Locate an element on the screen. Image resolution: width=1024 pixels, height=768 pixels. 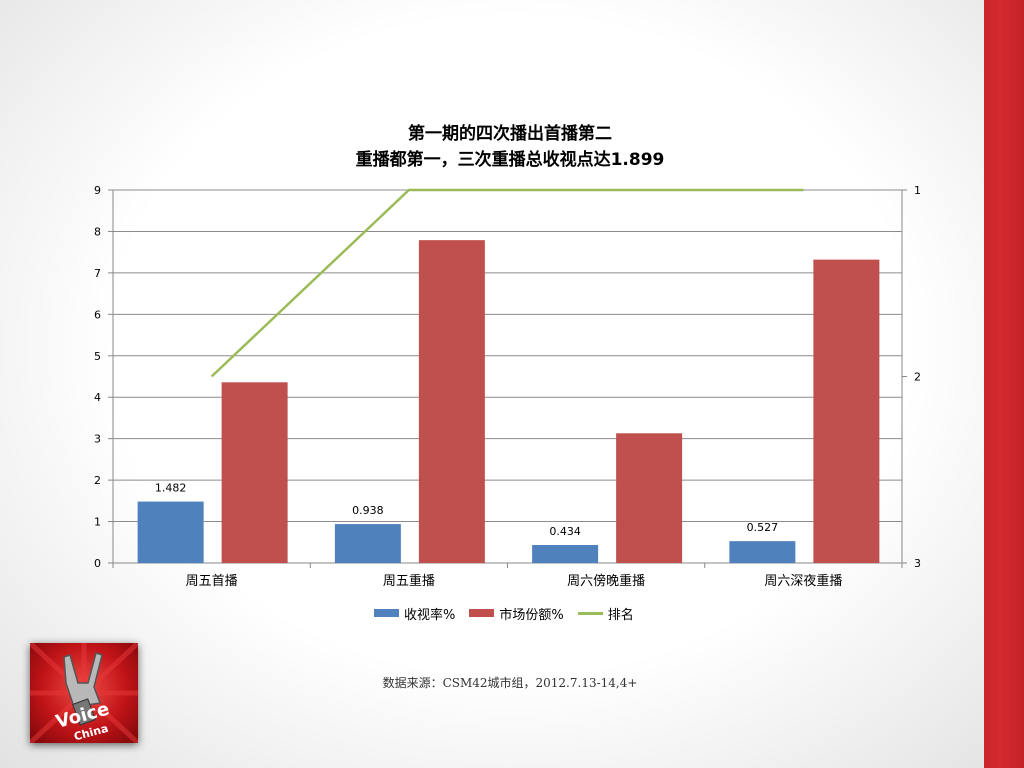
right-accent-bar is located at coordinates (1004, 384).